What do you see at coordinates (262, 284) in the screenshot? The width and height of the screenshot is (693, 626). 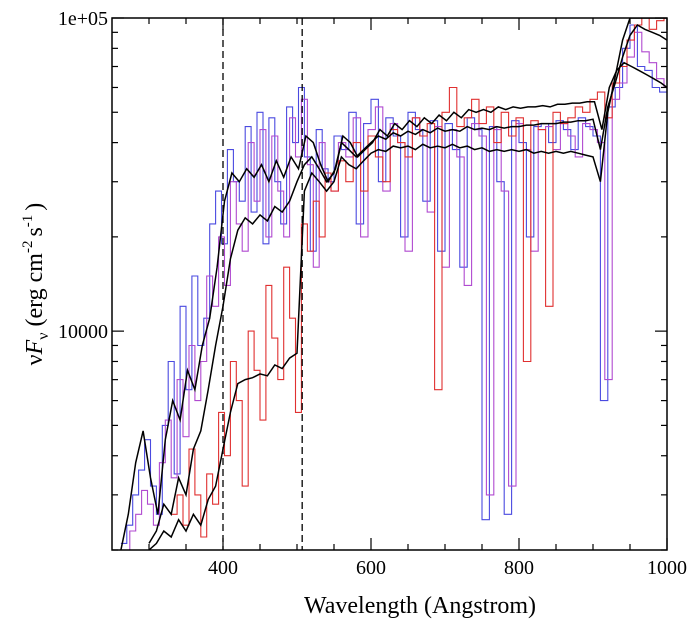 I see `vline-layer` at bounding box center [262, 284].